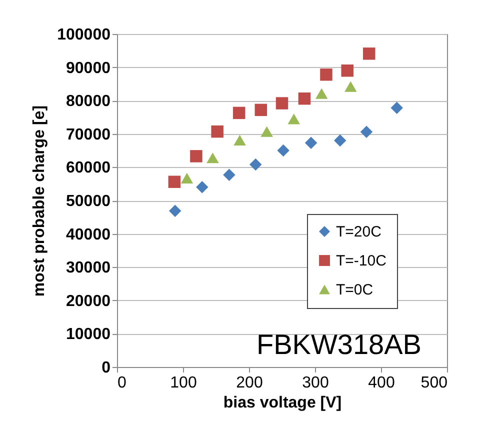 The width and height of the screenshot is (481, 429). Describe the element at coordinates (434, 383) in the screenshot. I see `x-tick-label: 500` at that location.